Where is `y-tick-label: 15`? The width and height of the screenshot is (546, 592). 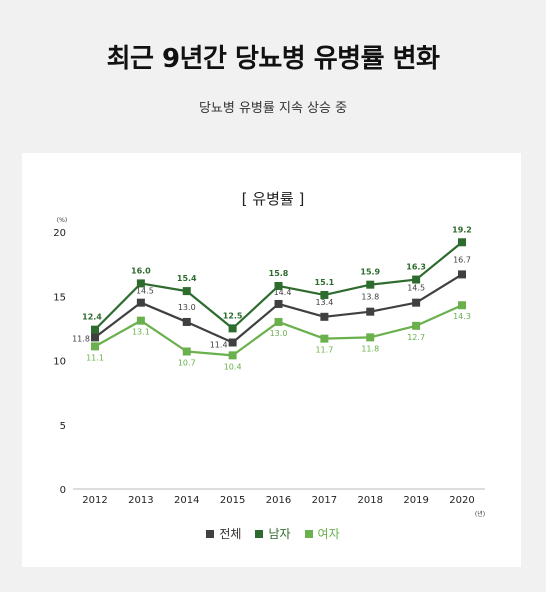 y-tick-label: 15 is located at coordinates (59, 297).